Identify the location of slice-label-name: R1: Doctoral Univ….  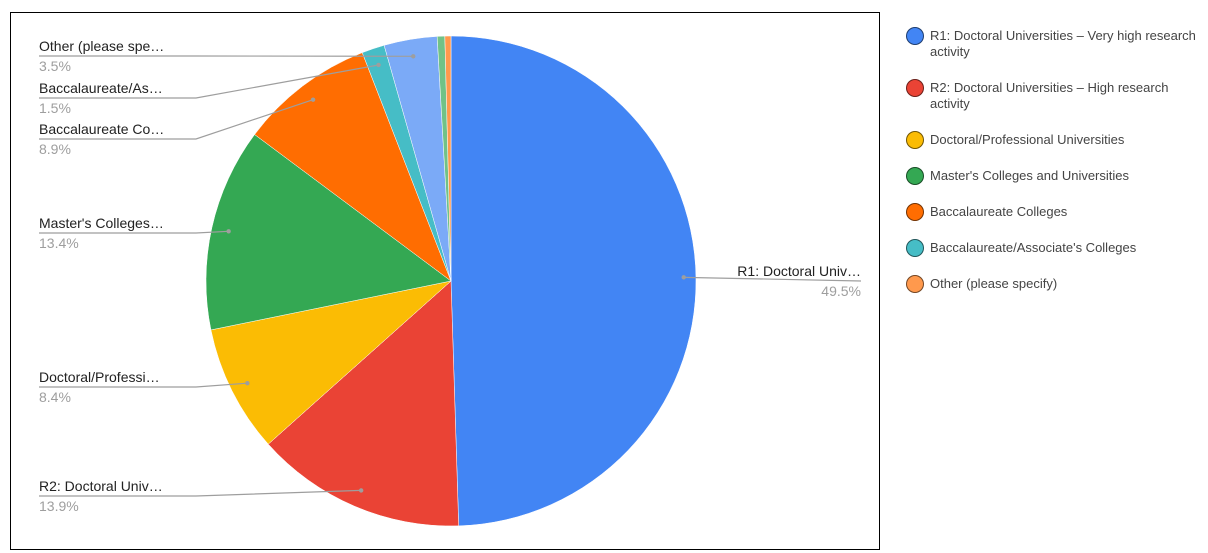
(799, 271).